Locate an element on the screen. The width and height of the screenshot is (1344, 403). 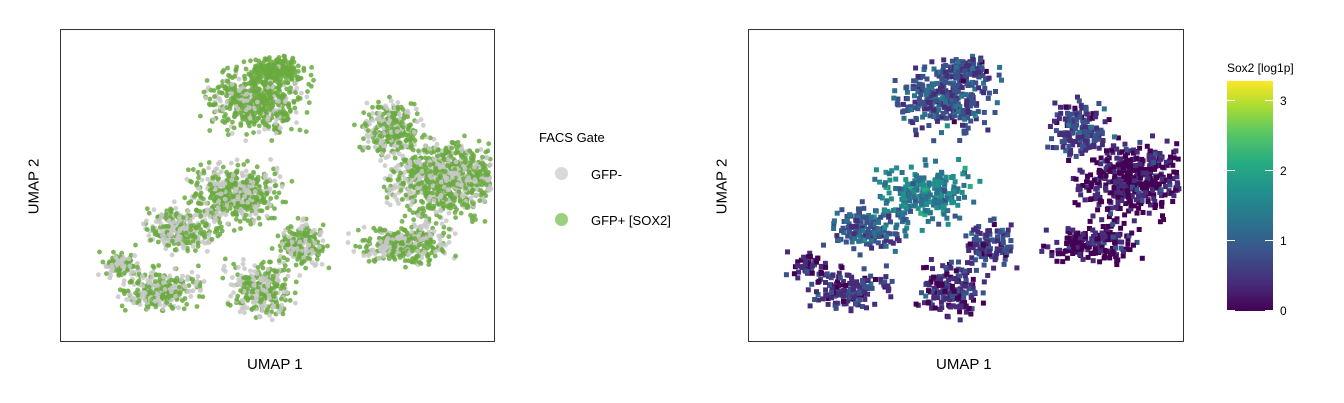
legend-gfp-positive-swatch is located at coordinates (561, 219).